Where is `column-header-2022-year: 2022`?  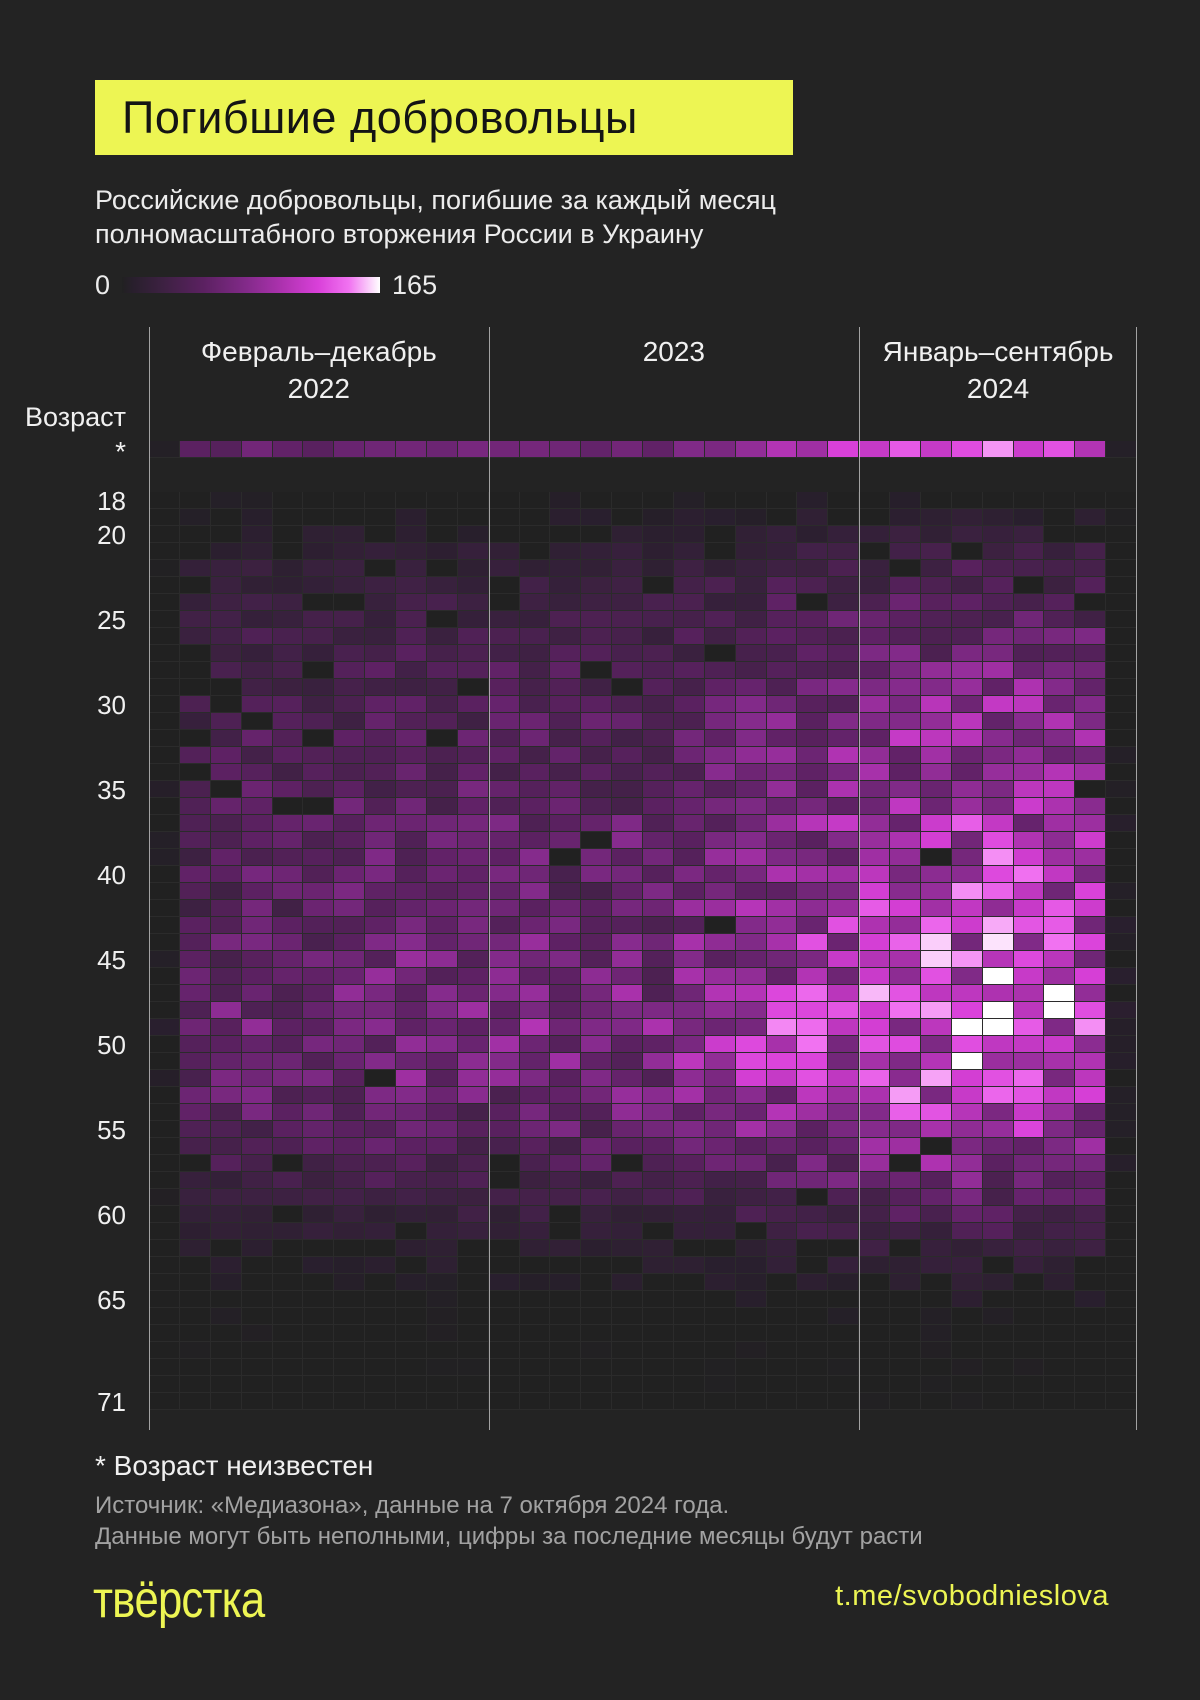 column-header-2022-year: 2022 is located at coordinates (318, 388).